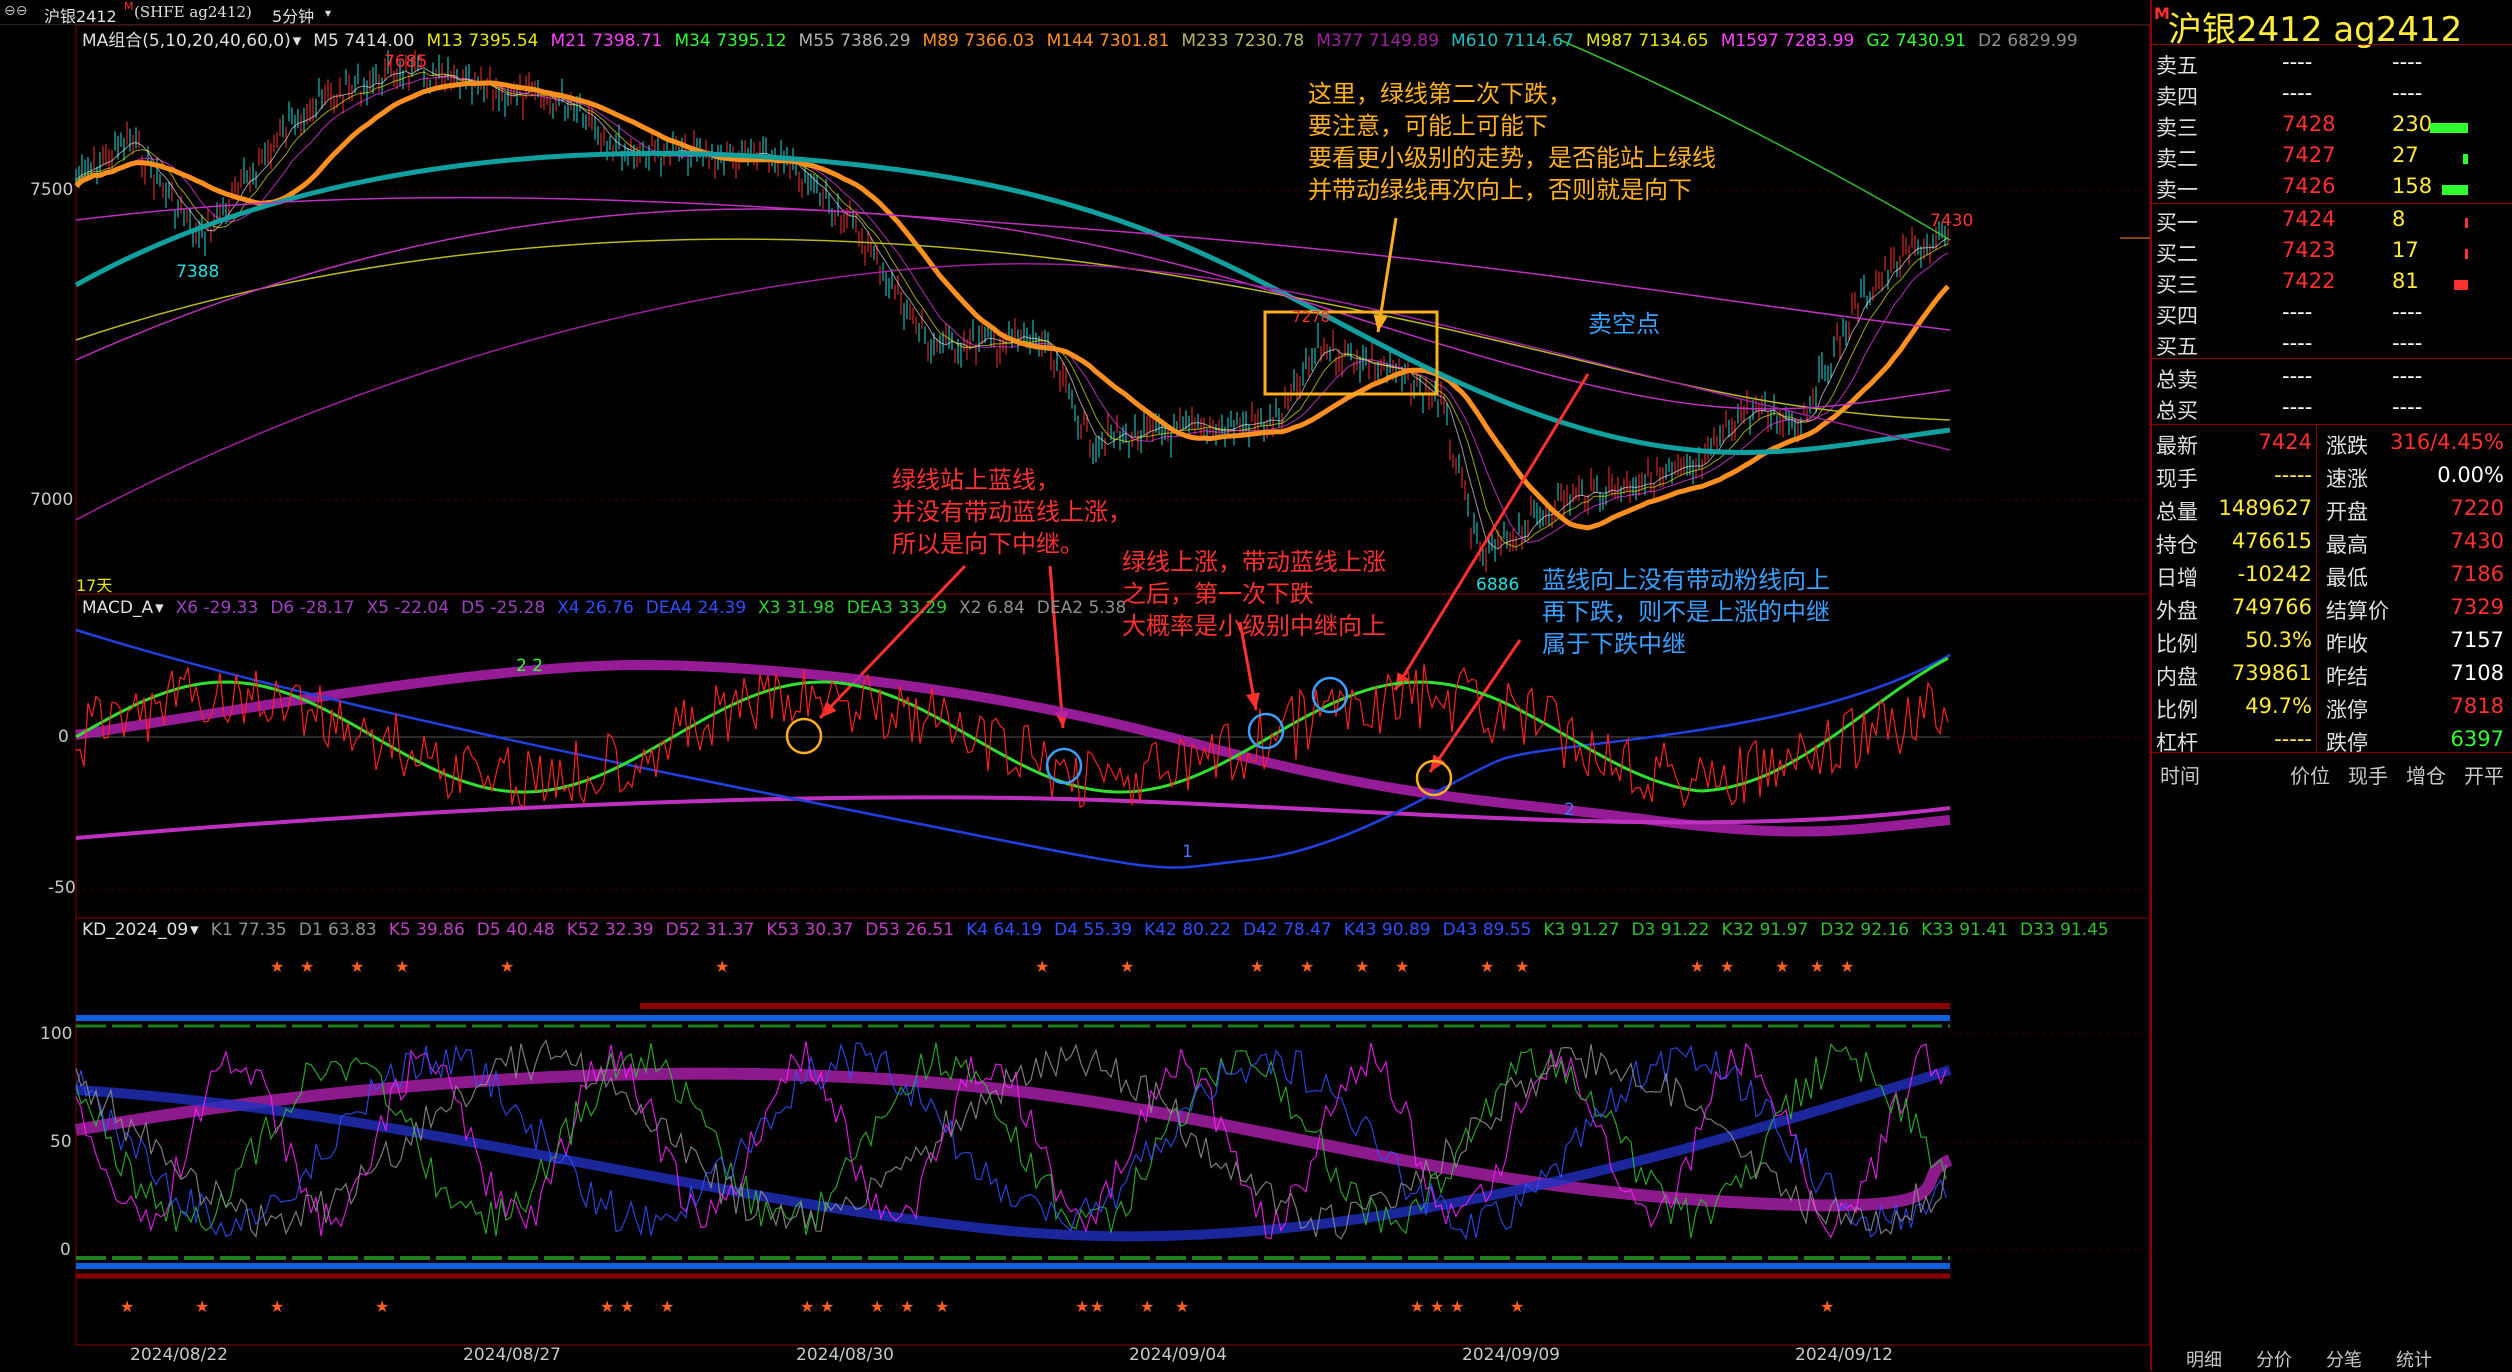 The image size is (2512, 1372). I want to click on legend-item: D3 91.22, so click(1670, 930).